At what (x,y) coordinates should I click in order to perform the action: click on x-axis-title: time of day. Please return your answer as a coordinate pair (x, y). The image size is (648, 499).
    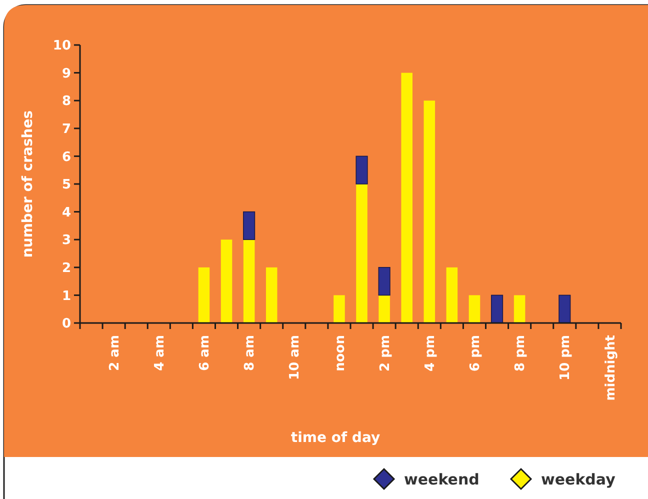
    Looking at the image, I should click on (335, 438).